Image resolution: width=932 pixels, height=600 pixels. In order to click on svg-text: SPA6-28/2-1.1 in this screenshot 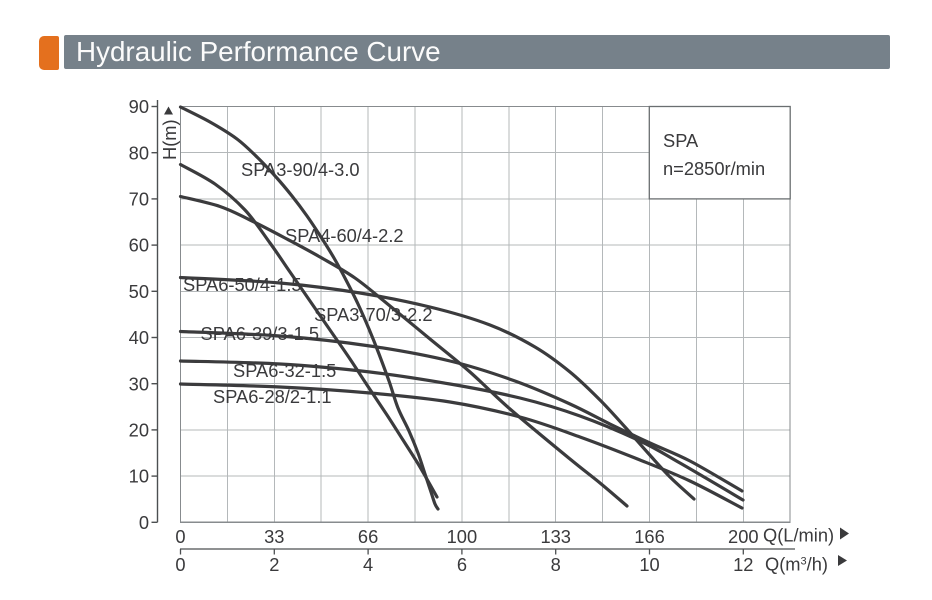, I will do `click(272, 396)`.